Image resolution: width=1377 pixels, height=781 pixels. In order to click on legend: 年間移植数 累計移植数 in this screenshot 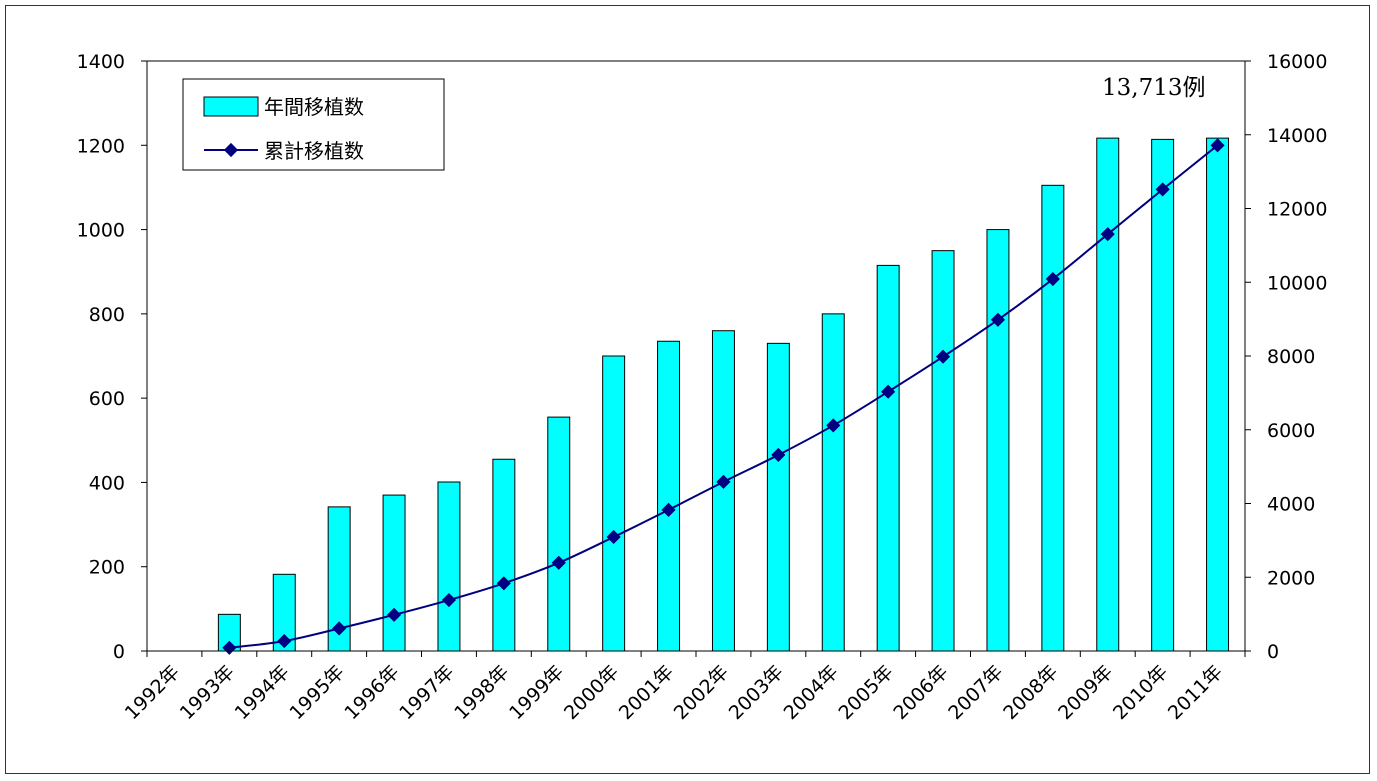, I will do `click(313, 124)`.